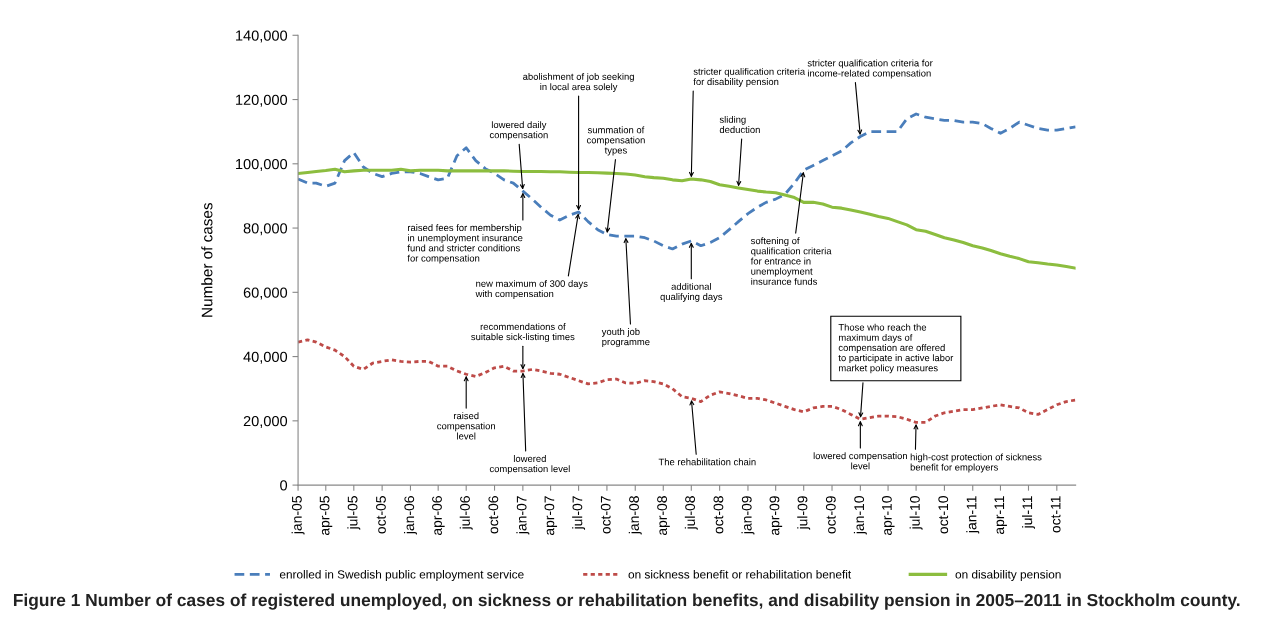  Describe the element at coordinates (381, 515) in the screenshot. I see `x-tick-label: oct-05` at that location.